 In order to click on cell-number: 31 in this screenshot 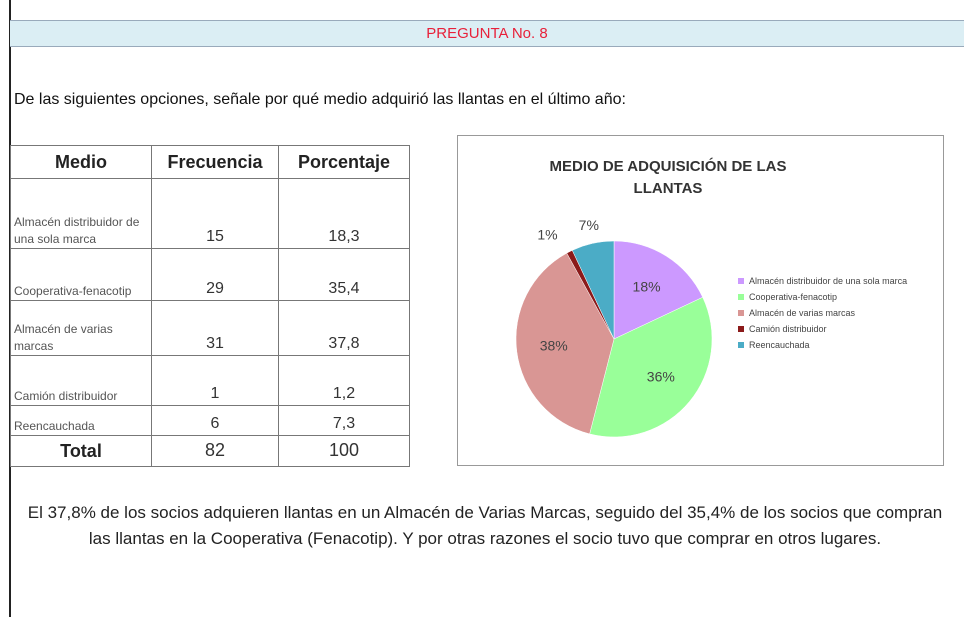, I will do `click(215, 328)`.